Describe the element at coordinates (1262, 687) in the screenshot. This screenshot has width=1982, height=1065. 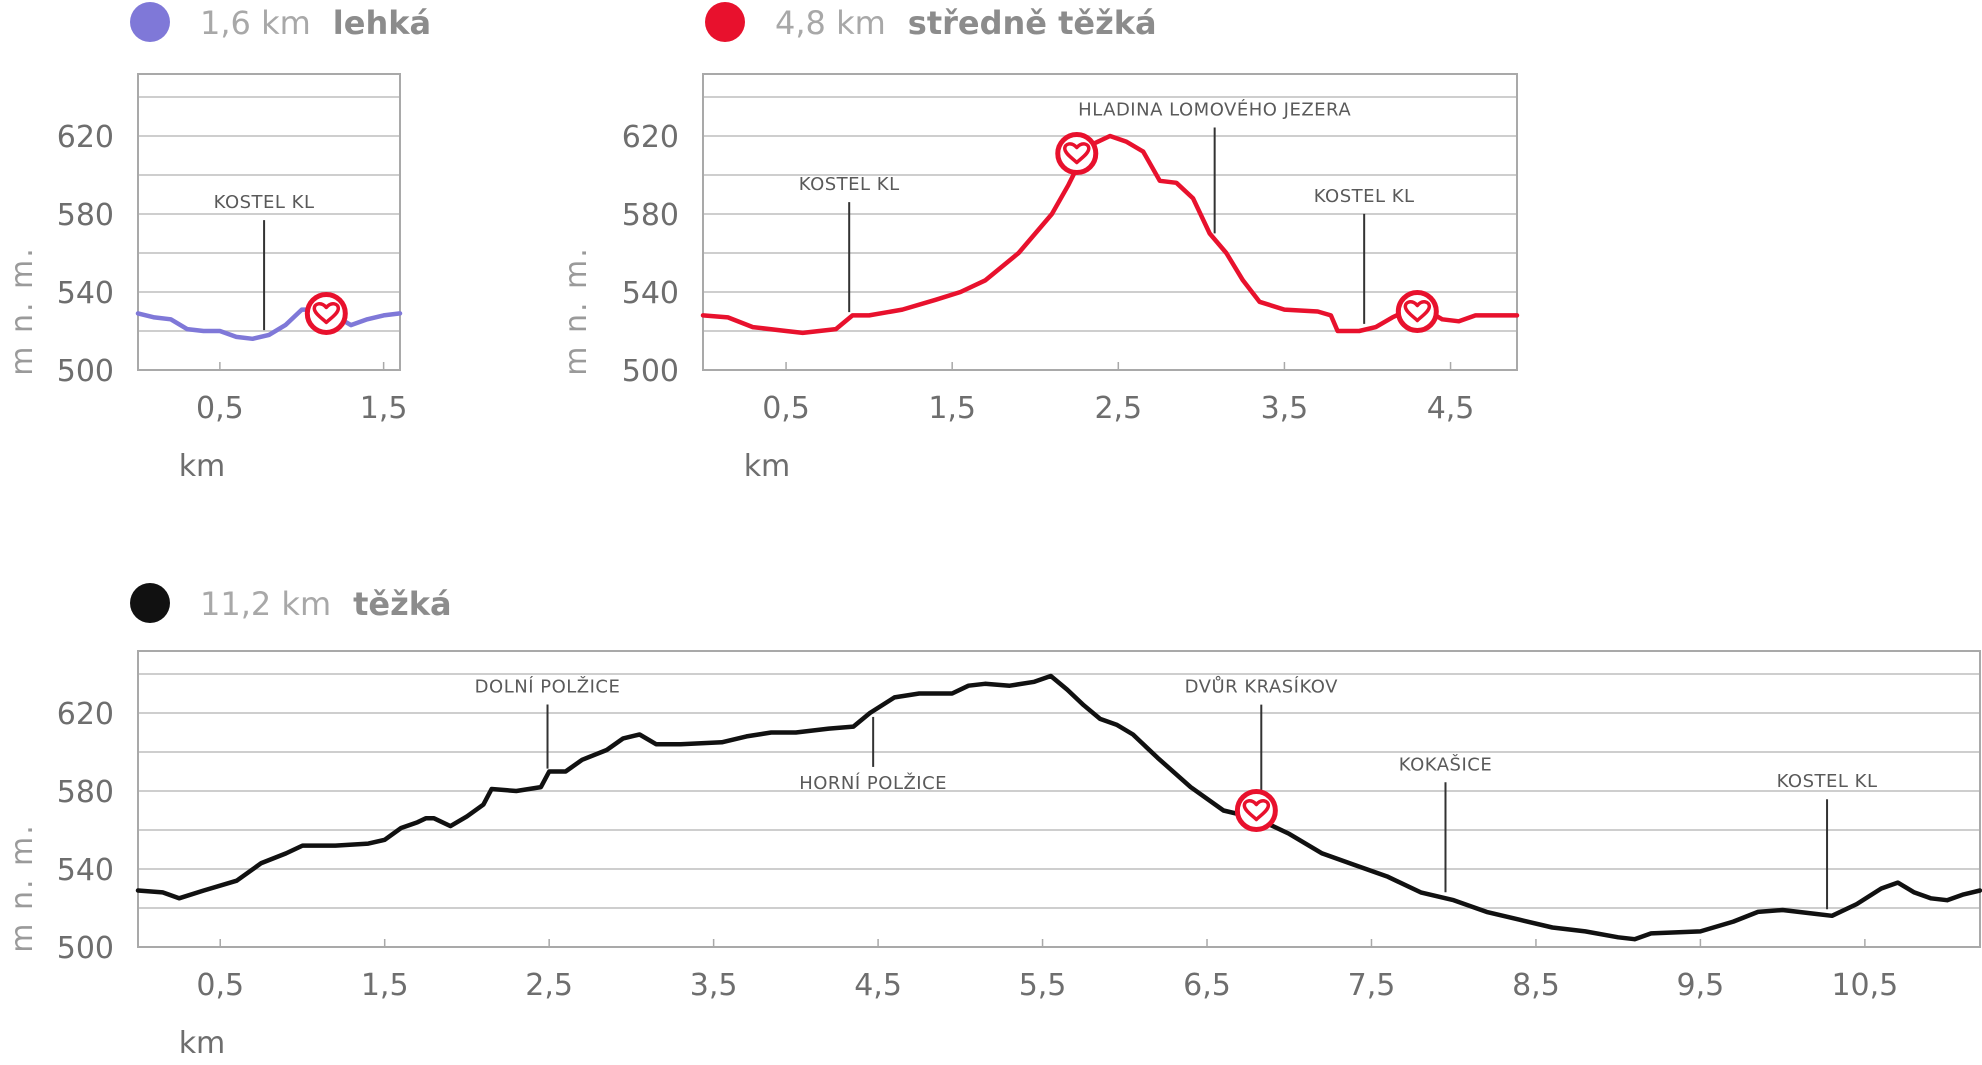
I see `landmark-label: DVŮR KRASÍKOV` at that location.